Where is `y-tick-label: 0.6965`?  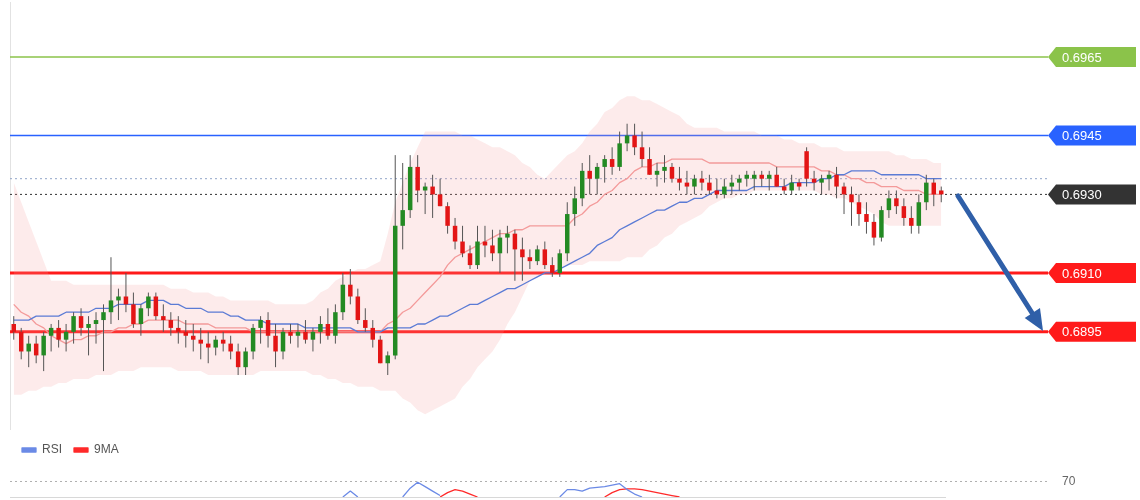 y-tick-label: 0.6965 is located at coordinates (1082, 57).